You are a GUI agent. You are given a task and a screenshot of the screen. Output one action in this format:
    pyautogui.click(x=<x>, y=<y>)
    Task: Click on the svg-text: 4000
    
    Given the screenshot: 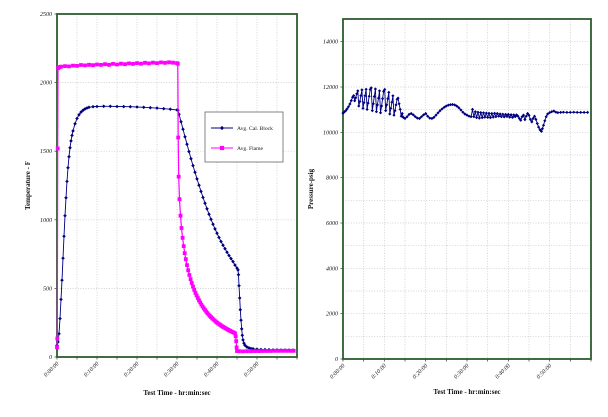 What is the action you would take?
    pyautogui.click(x=332, y=268)
    